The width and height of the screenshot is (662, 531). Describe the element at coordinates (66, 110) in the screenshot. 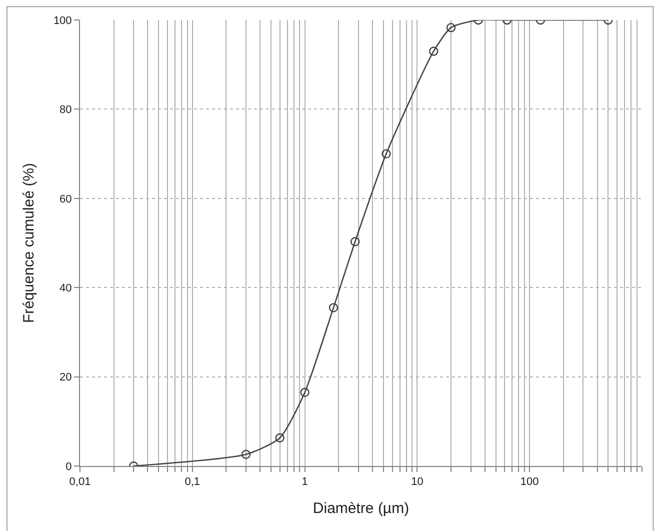

I see `y-tick-label: 80` at that location.